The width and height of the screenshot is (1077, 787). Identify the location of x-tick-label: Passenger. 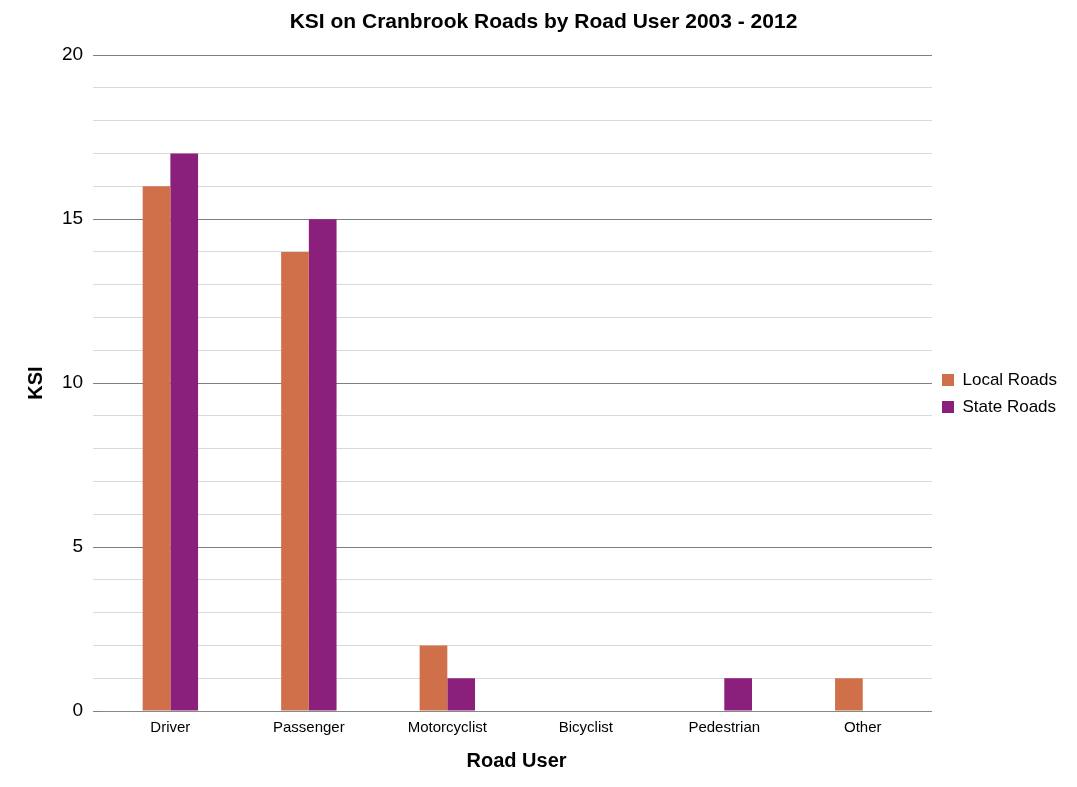
(308, 727).